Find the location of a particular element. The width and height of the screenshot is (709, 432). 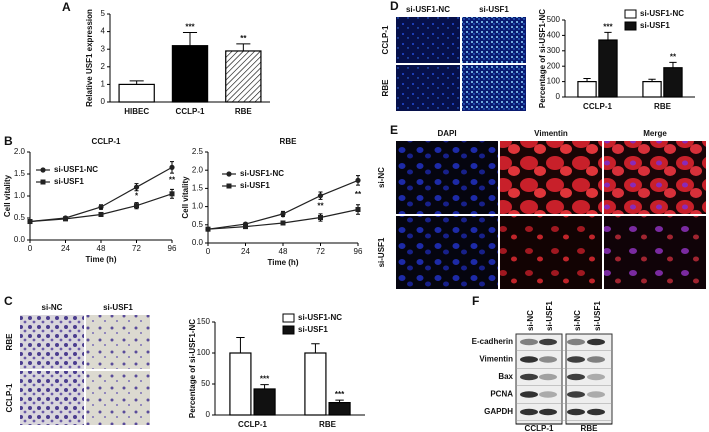

protein-label: GAPDH is located at coordinates (498, 411).